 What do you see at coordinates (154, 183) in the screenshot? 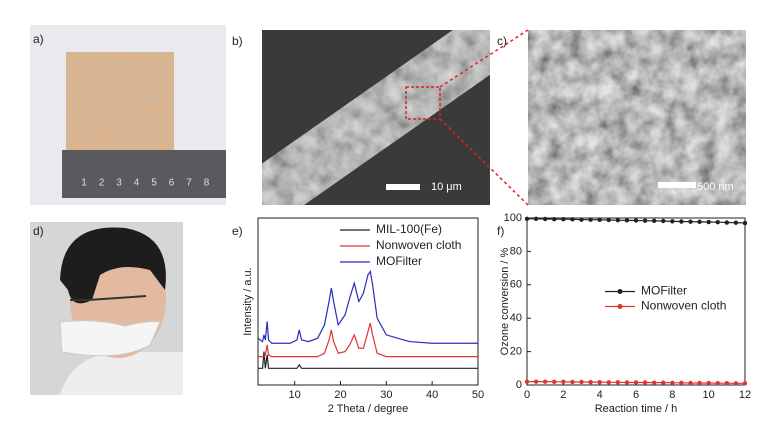
I see `ruler-number: 5` at bounding box center [154, 183].